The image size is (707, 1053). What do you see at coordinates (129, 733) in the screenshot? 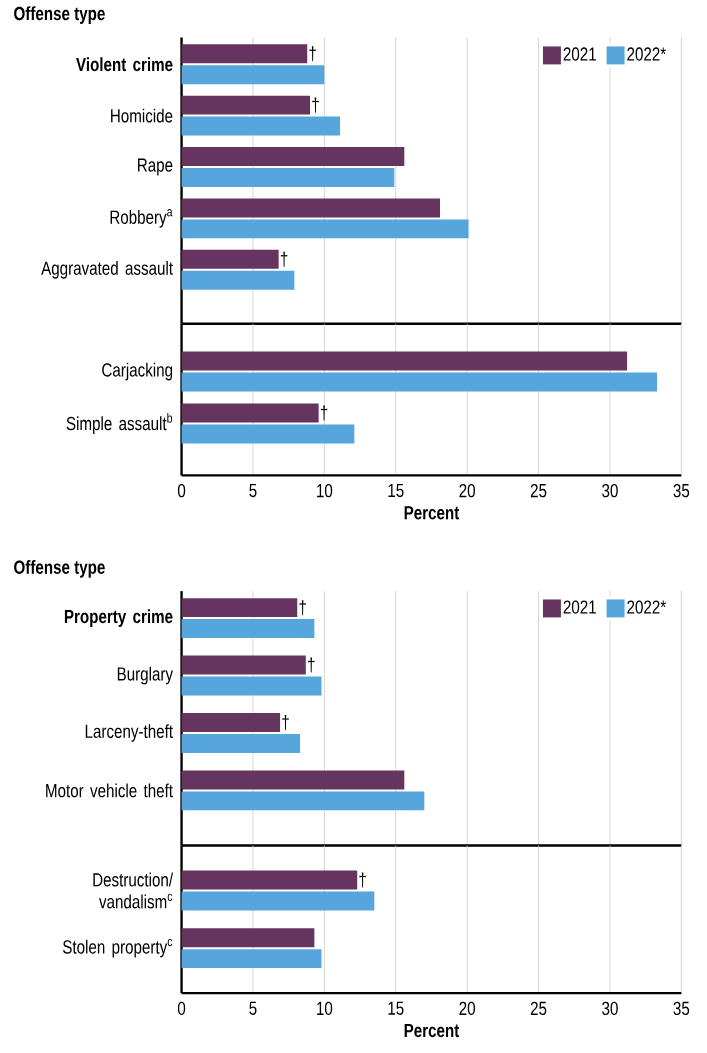
I see `y-tick-label: Larceny-theft` at bounding box center [129, 733].